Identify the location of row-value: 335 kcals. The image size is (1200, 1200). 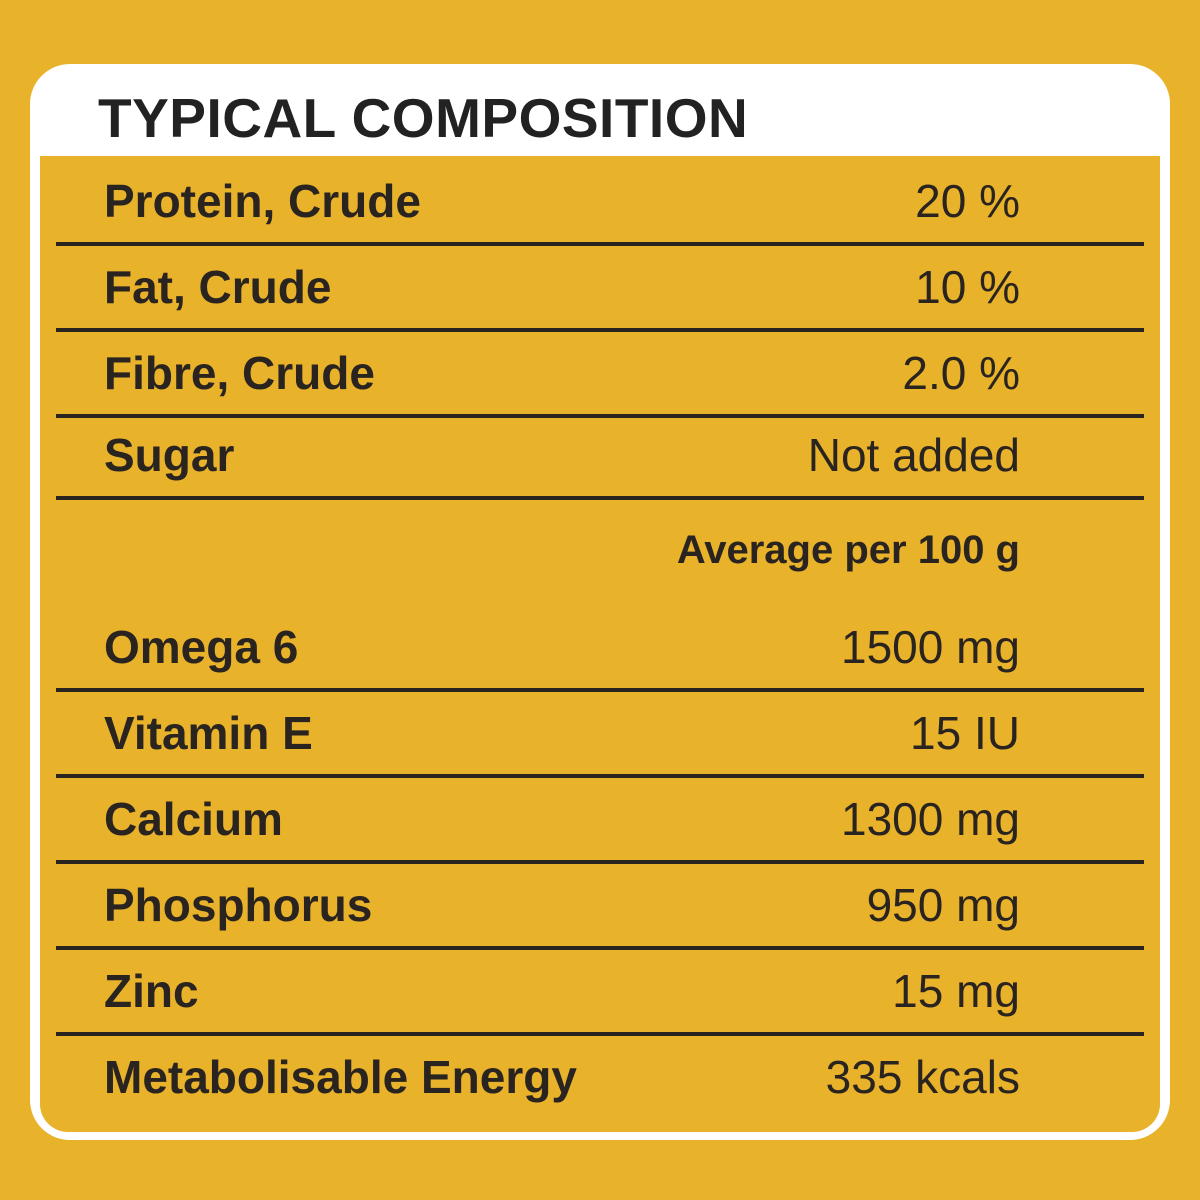
(922, 1077).